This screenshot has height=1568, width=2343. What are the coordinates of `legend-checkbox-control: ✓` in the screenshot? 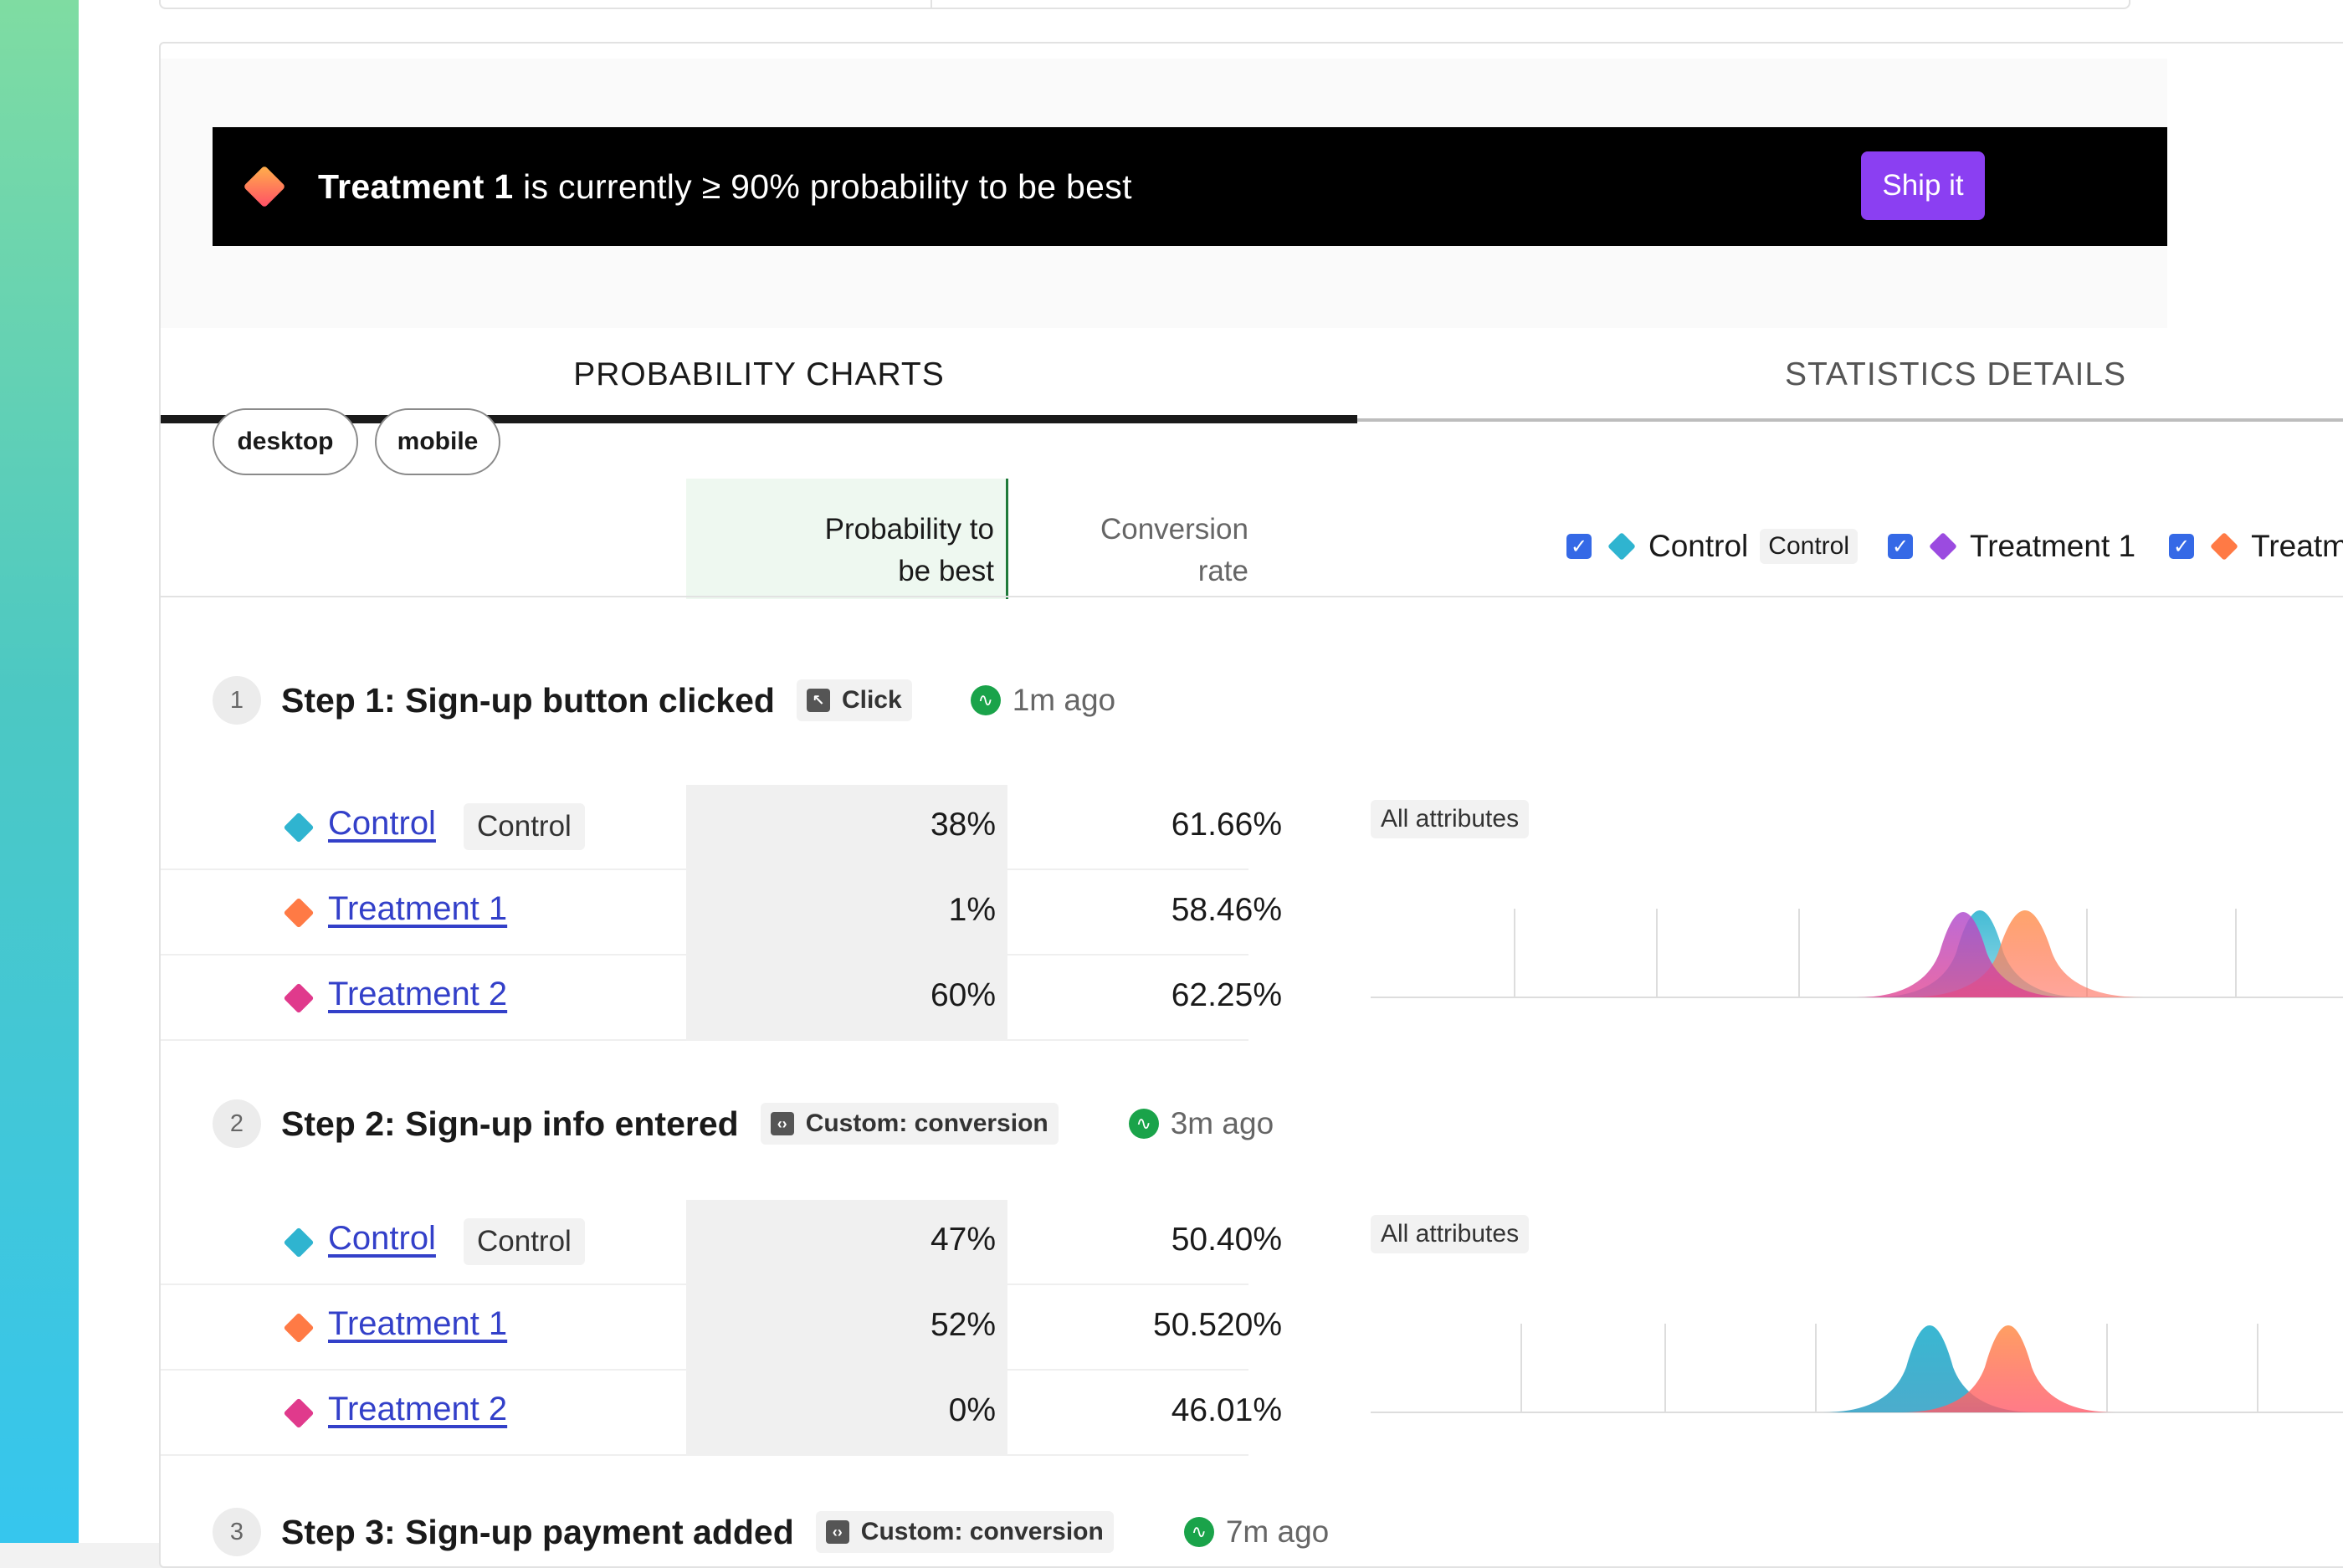 It's located at (1579, 547).